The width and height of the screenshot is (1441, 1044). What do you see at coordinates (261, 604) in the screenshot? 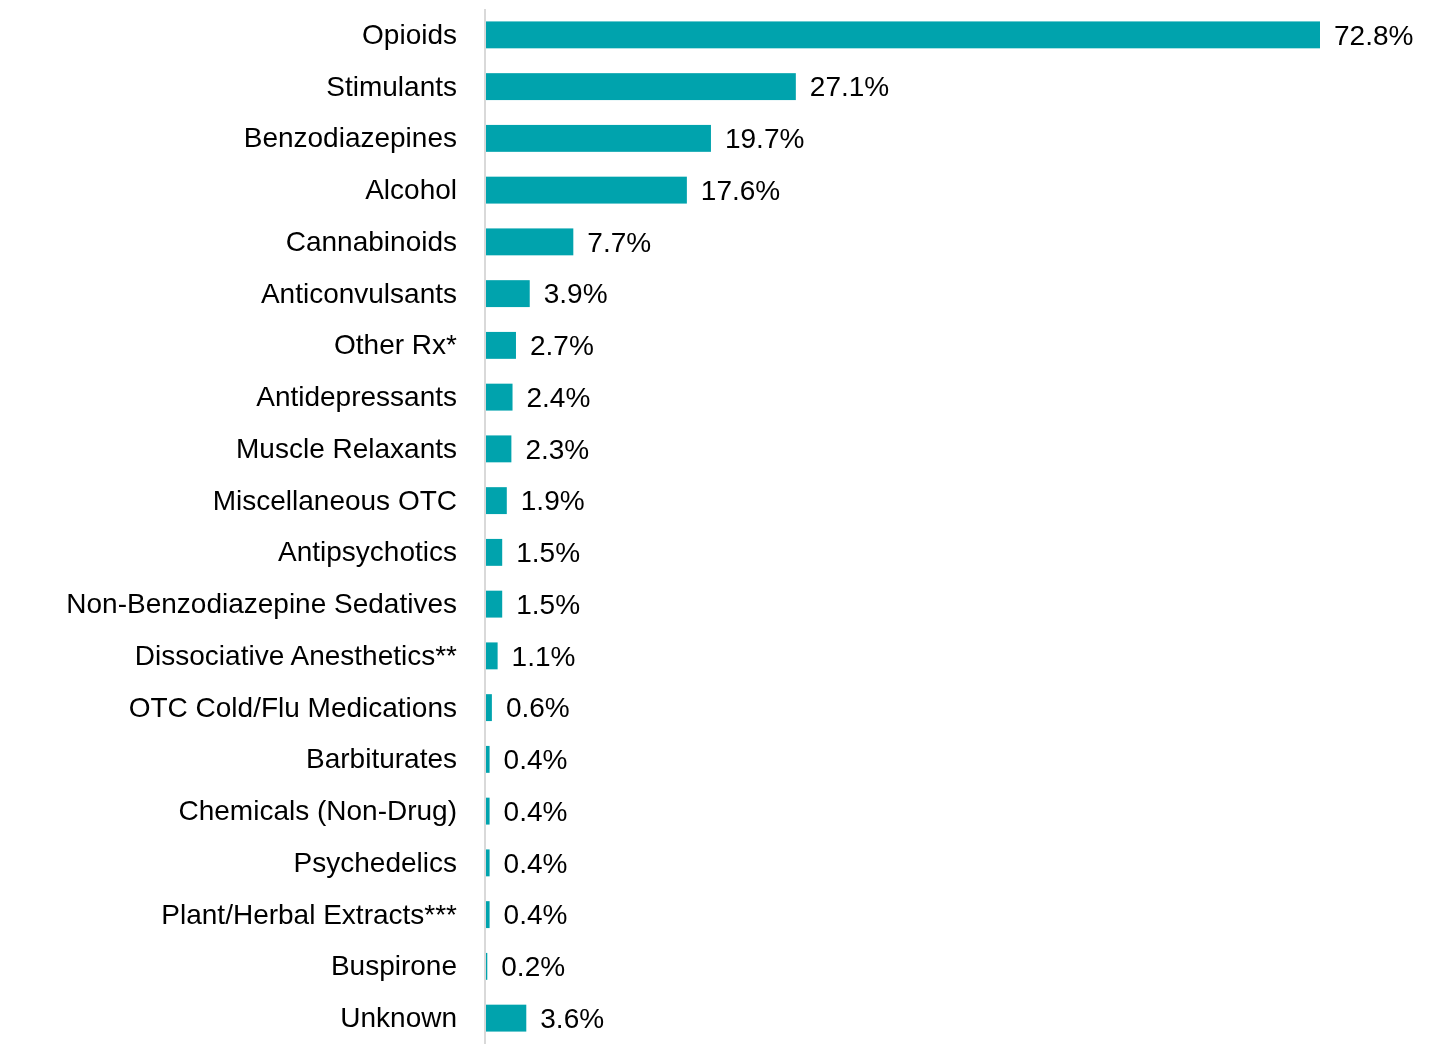
I see `y-tick-label: Non-Benzodiazepine Sedatives` at bounding box center [261, 604].